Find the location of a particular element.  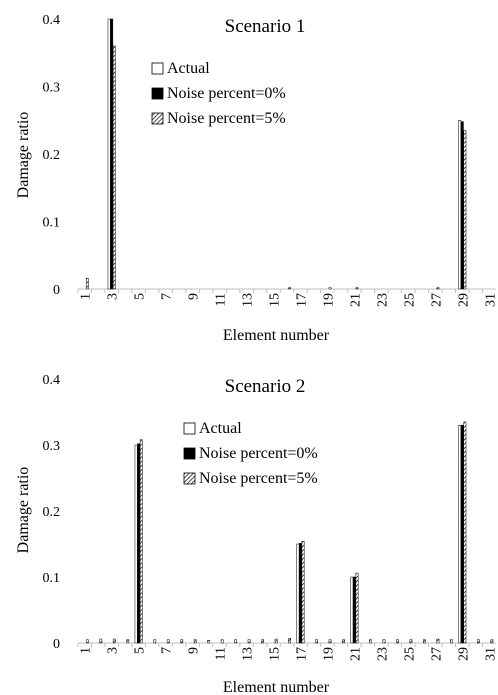

legend-label: Actual is located at coordinates (220, 428).